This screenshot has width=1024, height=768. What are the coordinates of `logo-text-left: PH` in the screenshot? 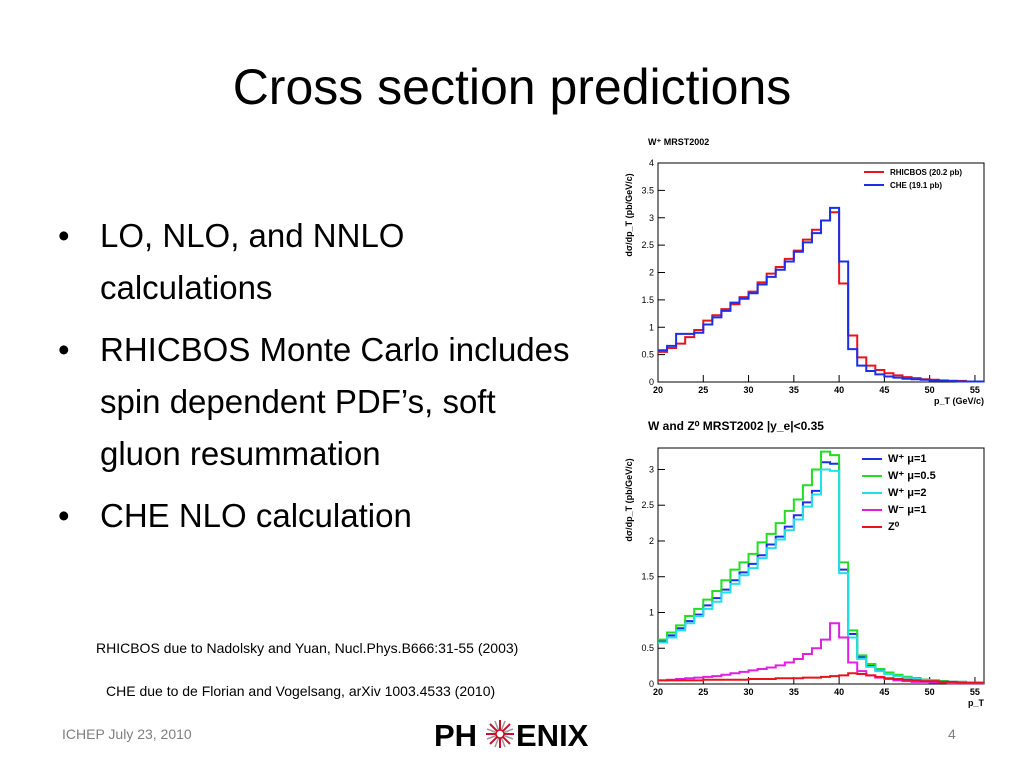 It's located at (455, 735).